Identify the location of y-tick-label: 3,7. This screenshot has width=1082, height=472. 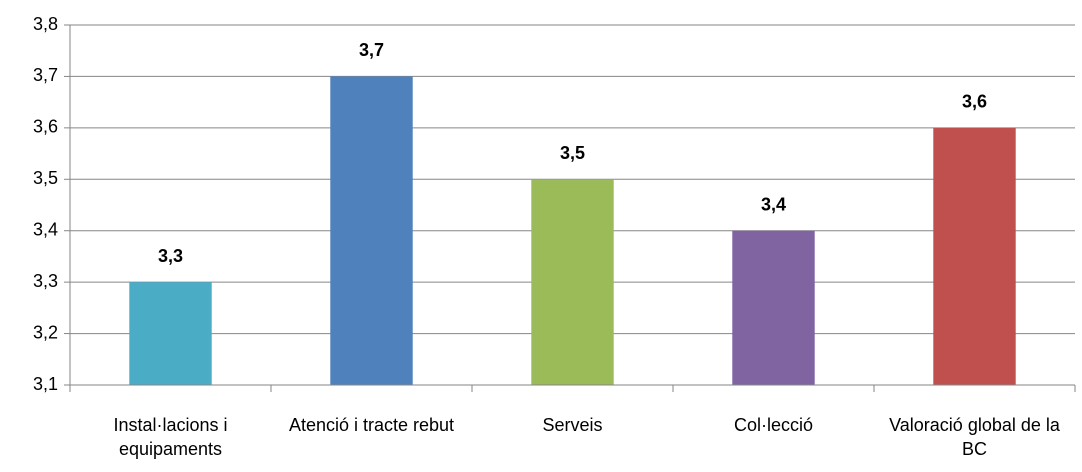
(45, 75).